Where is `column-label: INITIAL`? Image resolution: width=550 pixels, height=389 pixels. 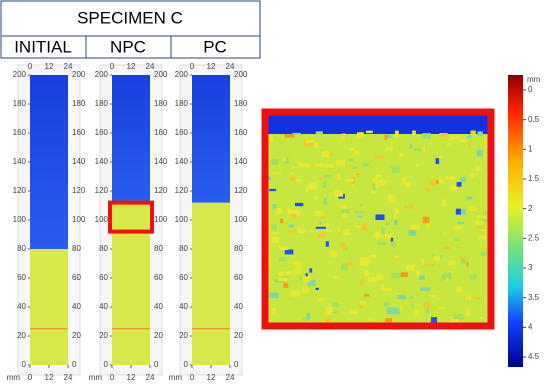 column-label: INITIAL is located at coordinates (43, 46).